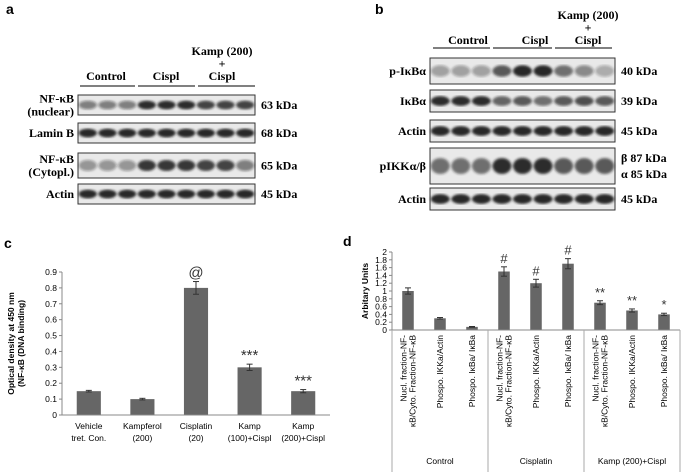  What do you see at coordinates (644, 174) in the screenshot?
I see `molecular-weight: α 85 kDa` at bounding box center [644, 174].